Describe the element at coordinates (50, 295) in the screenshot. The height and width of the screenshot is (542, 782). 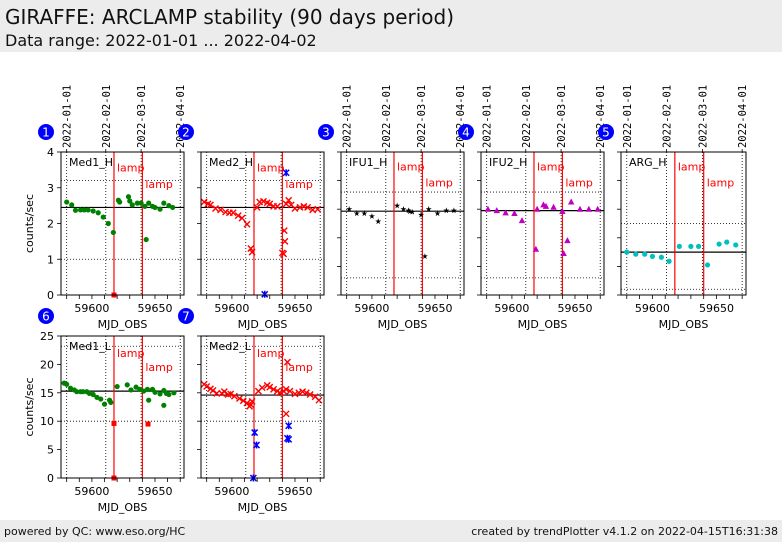
I see `y-tick-label: 0` at that location.